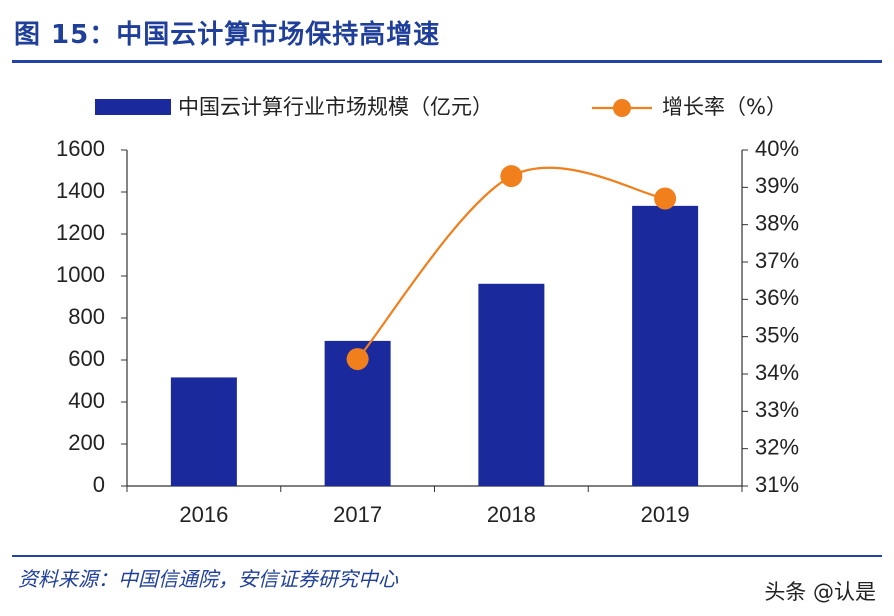 The height and width of the screenshot is (616, 894). What do you see at coordinates (208, 579) in the screenshot?
I see `source-note: 资料来源：中国信通院，安信证券研究中心` at bounding box center [208, 579].